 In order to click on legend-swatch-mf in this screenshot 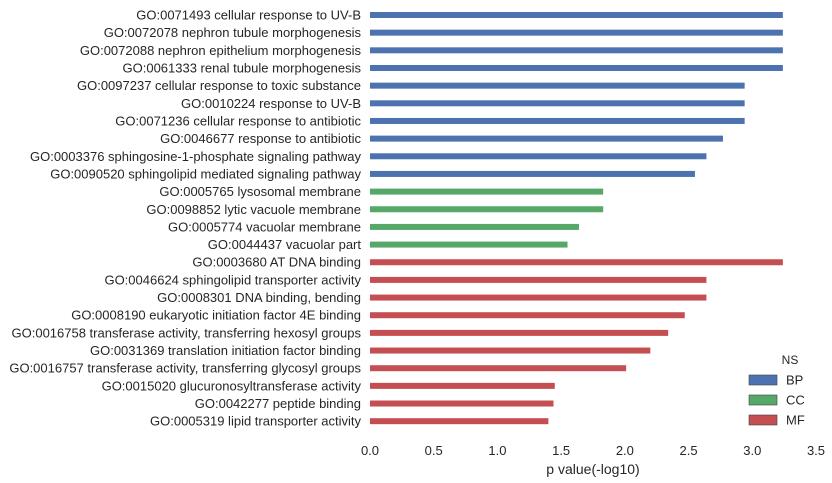, I will do `click(763, 420)`.